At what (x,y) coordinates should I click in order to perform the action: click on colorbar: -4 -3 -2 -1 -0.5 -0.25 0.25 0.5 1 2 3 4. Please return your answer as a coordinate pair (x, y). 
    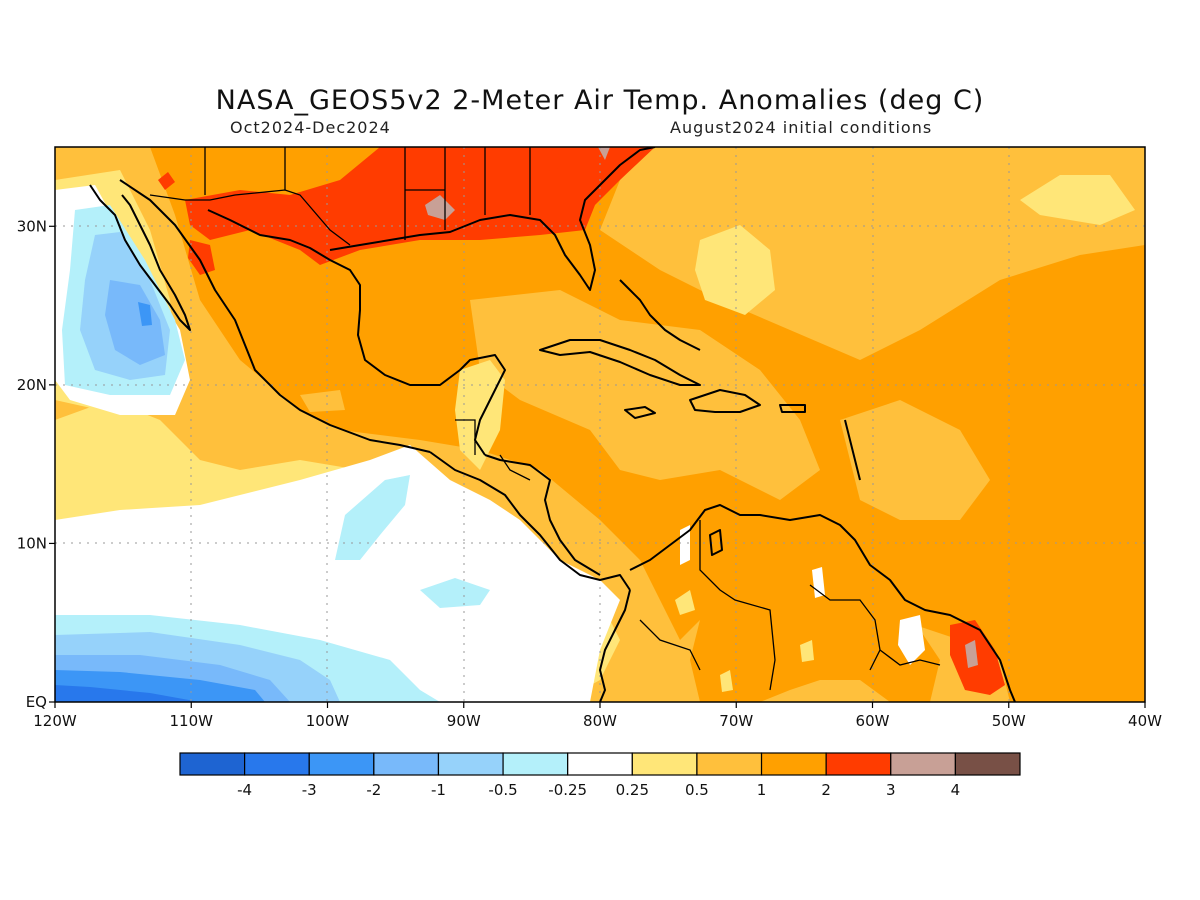
    Looking at the image, I should click on (600, 775).